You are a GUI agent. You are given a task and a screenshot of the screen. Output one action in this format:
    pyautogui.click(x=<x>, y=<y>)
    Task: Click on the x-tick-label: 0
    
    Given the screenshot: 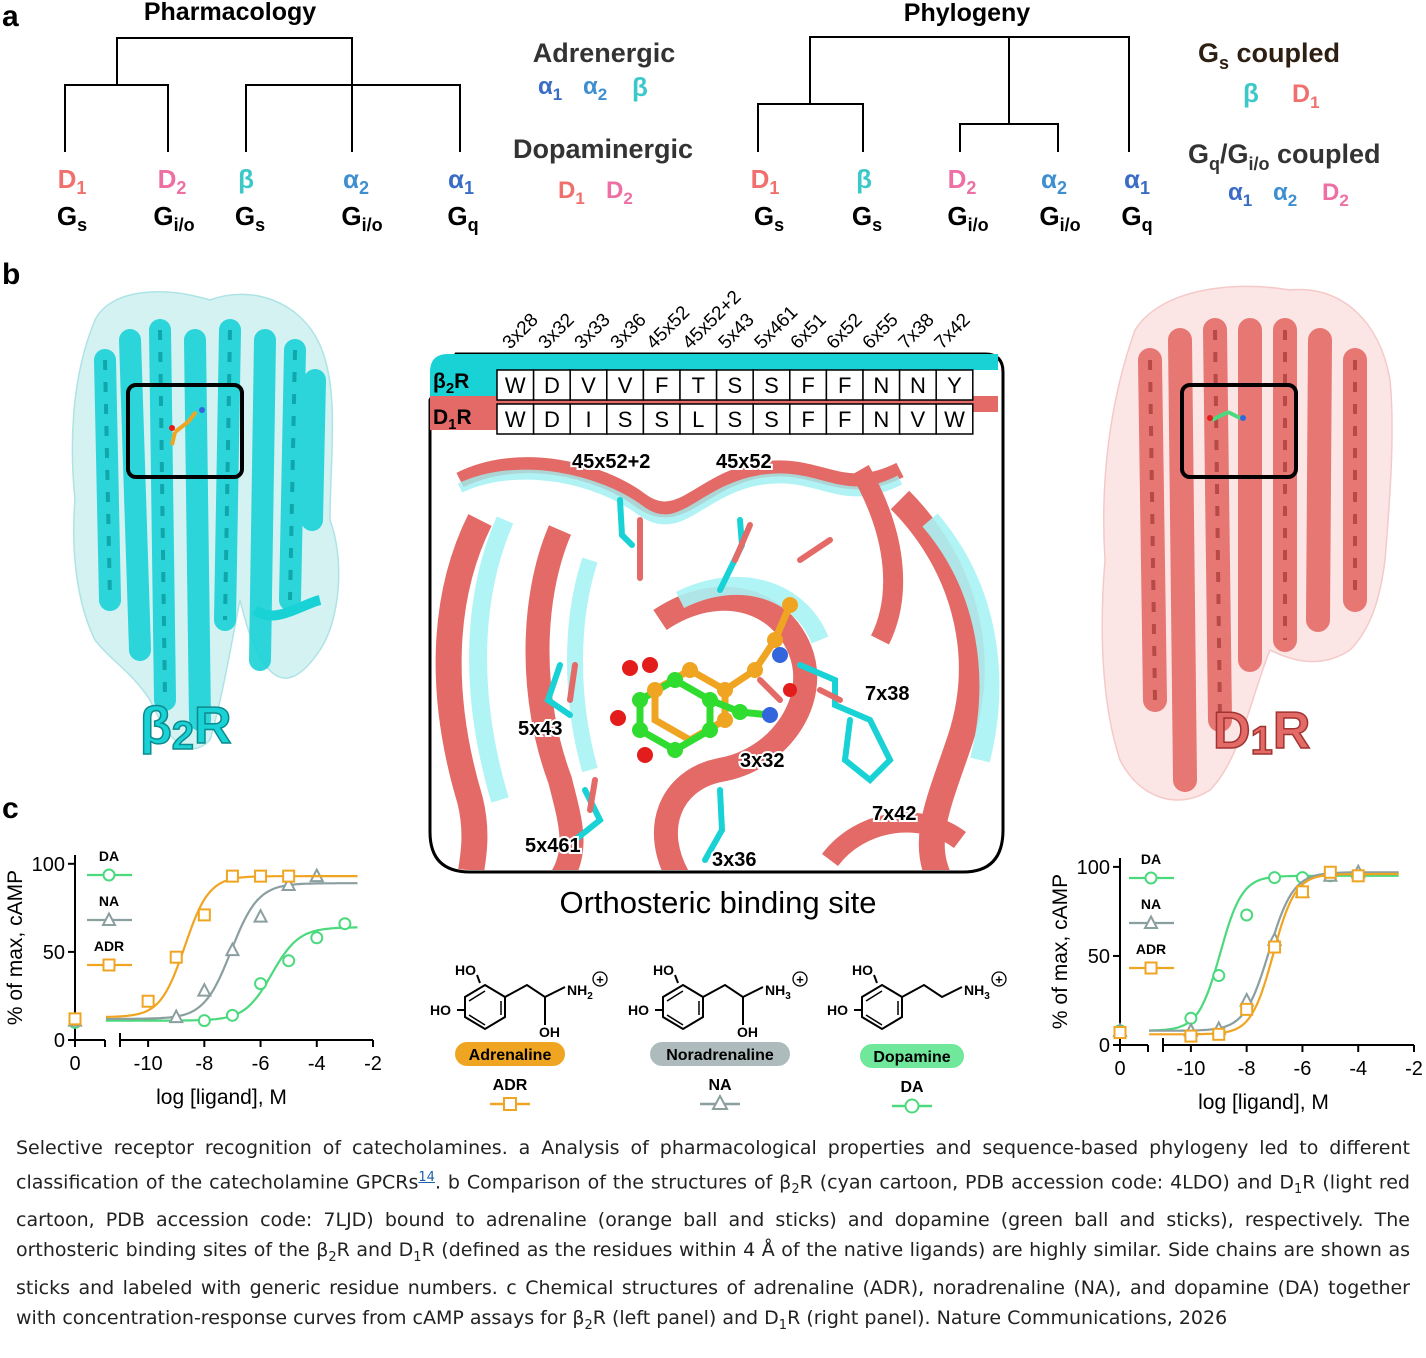 What is the action you would take?
    pyautogui.click(x=1119, y=1069)
    